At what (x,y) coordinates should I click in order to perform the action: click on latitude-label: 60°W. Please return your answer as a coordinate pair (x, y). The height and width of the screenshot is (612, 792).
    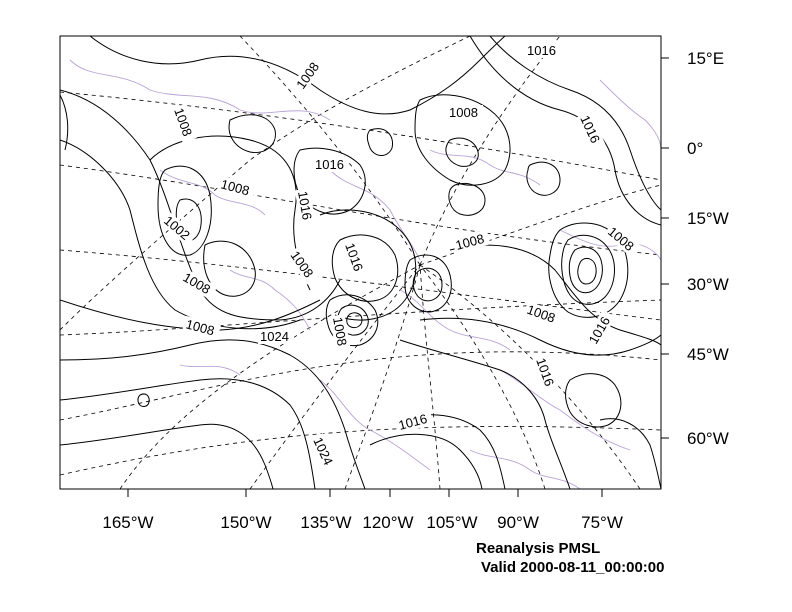
    Looking at the image, I should click on (708, 438).